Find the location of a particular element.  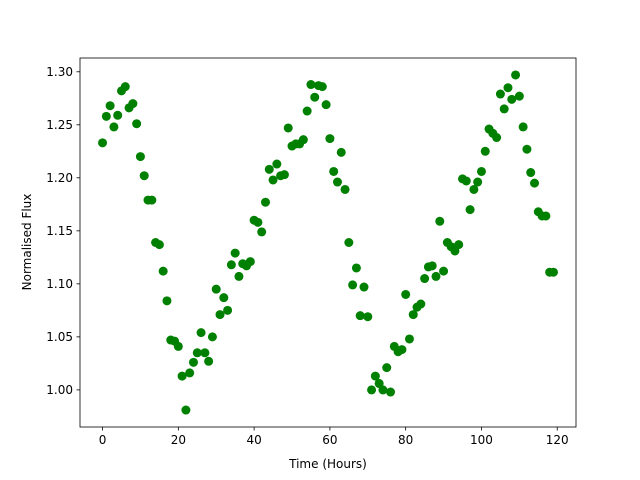

y-tick-label: 1.10 is located at coordinates (59, 284).